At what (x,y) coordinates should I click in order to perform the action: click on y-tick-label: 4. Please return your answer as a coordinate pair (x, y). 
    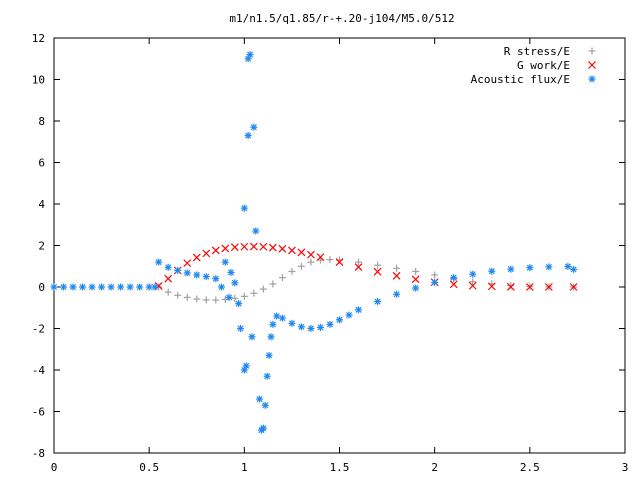
    Looking at the image, I should click on (41, 204).